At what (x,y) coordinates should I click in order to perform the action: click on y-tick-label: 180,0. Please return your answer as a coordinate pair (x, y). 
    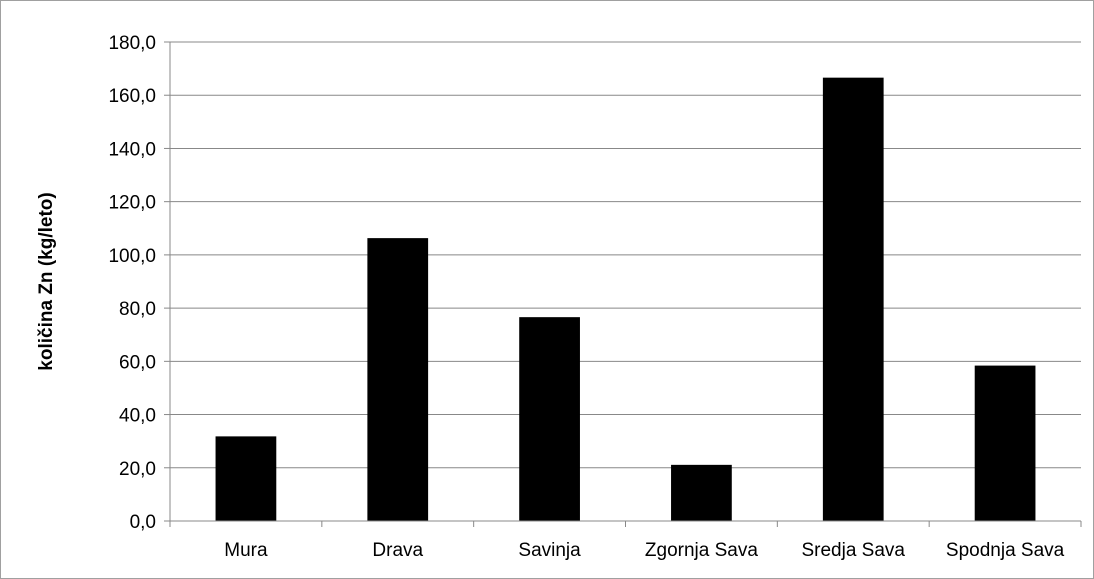
    Looking at the image, I should click on (132, 43).